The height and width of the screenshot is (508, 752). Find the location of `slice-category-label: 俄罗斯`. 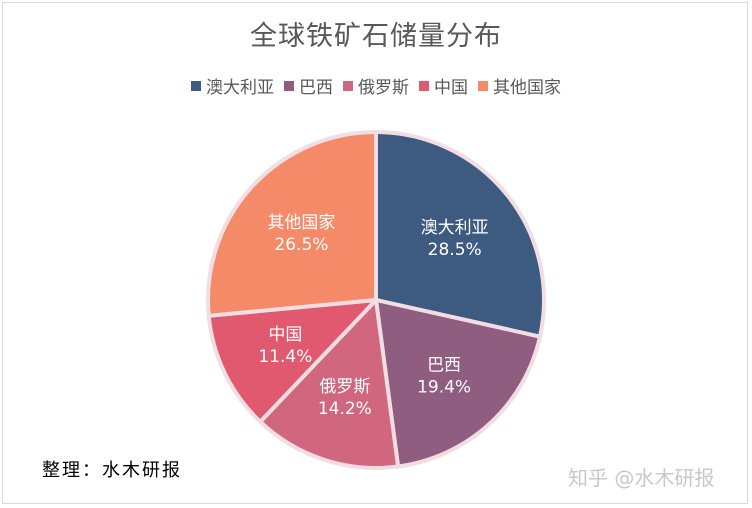

slice-category-label: 俄罗斯 is located at coordinates (344, 387).